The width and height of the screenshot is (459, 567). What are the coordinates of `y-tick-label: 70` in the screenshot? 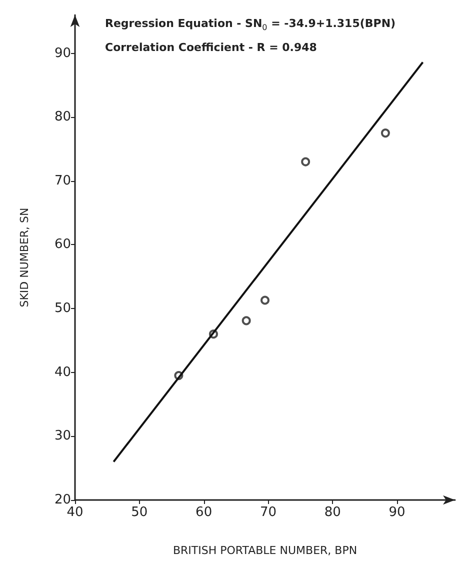 It's located at (62, 180).